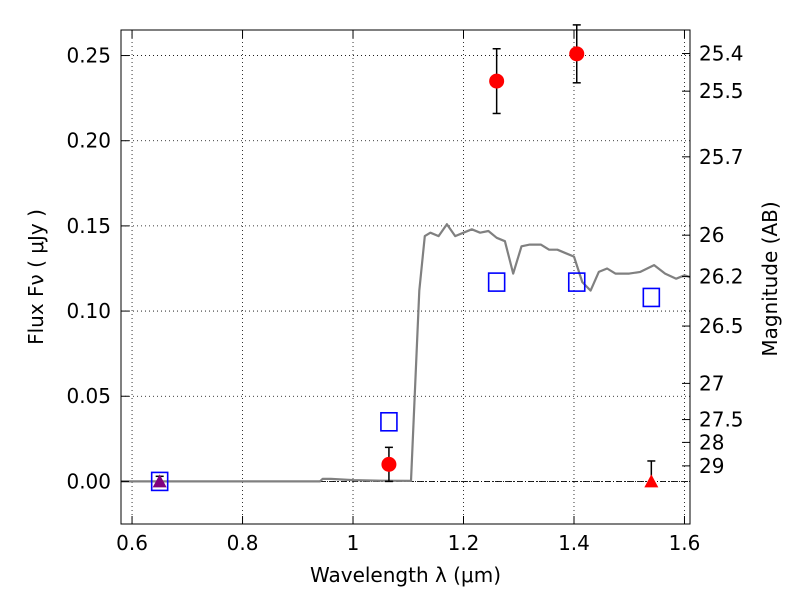 The width and height of the screenshot is (800, 600). Describe the element at coordinates (88, 481) in the screenshot. I see `y-tick-label: 0.00` at that location.